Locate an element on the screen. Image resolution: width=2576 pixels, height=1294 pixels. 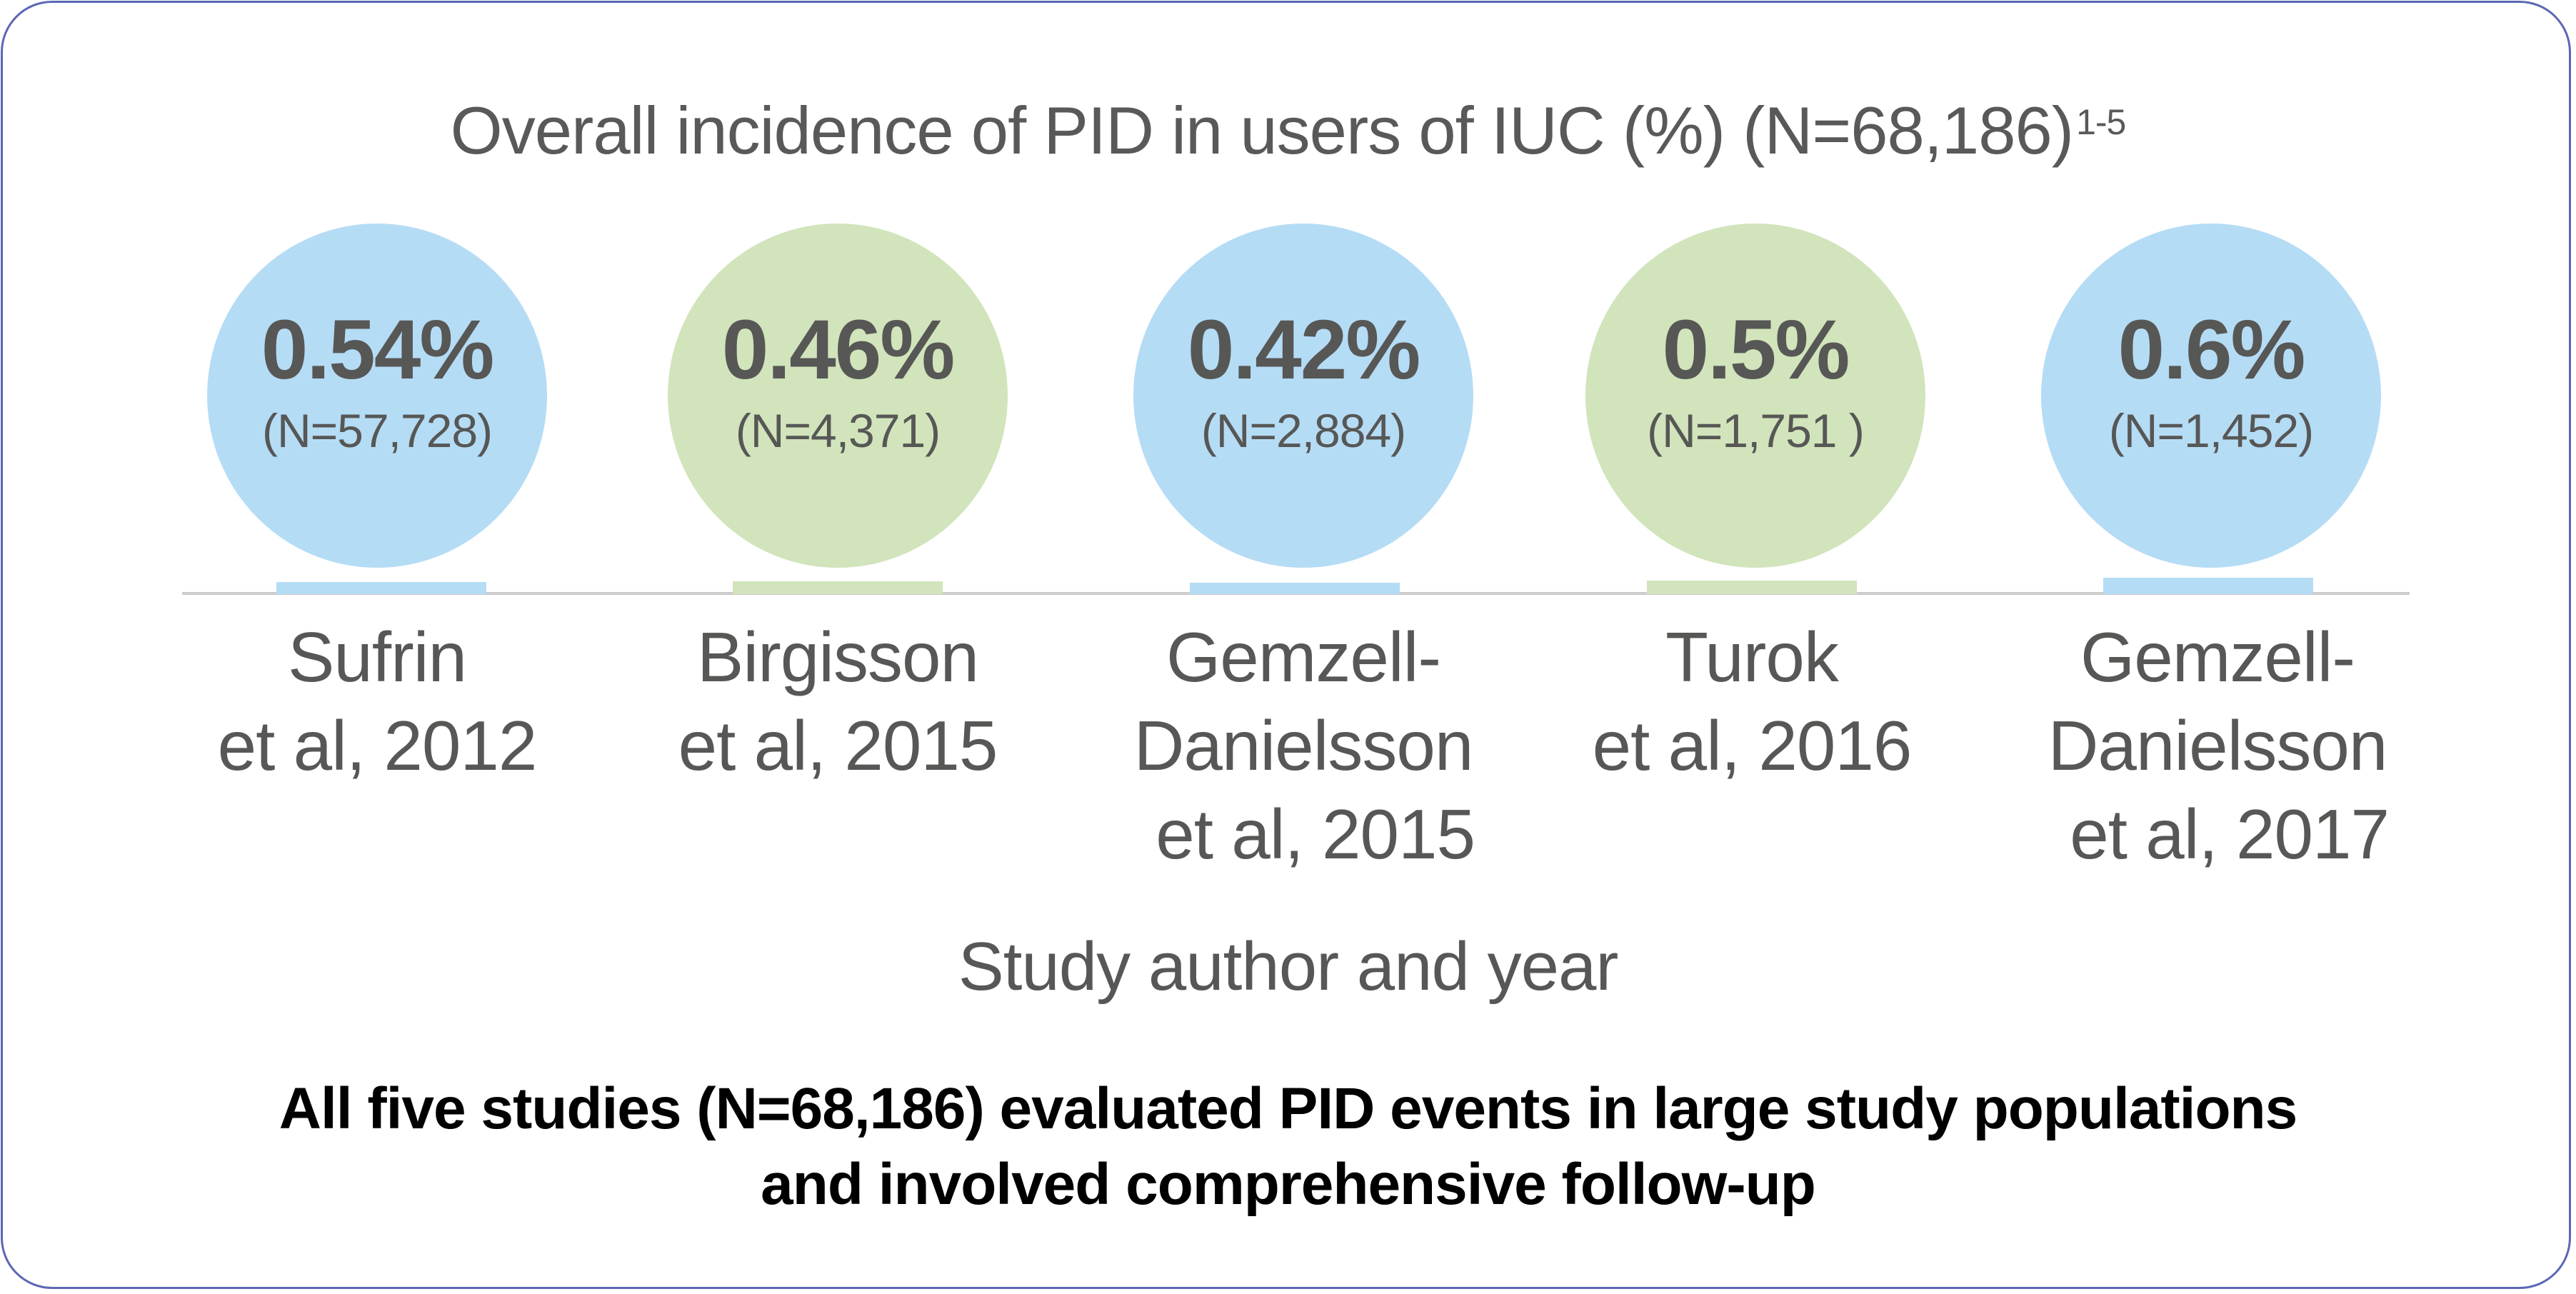
study-bubble-gemzell-danielsson-2015: 0.42% (N=2,884) is located at coordinates (1303, 396).